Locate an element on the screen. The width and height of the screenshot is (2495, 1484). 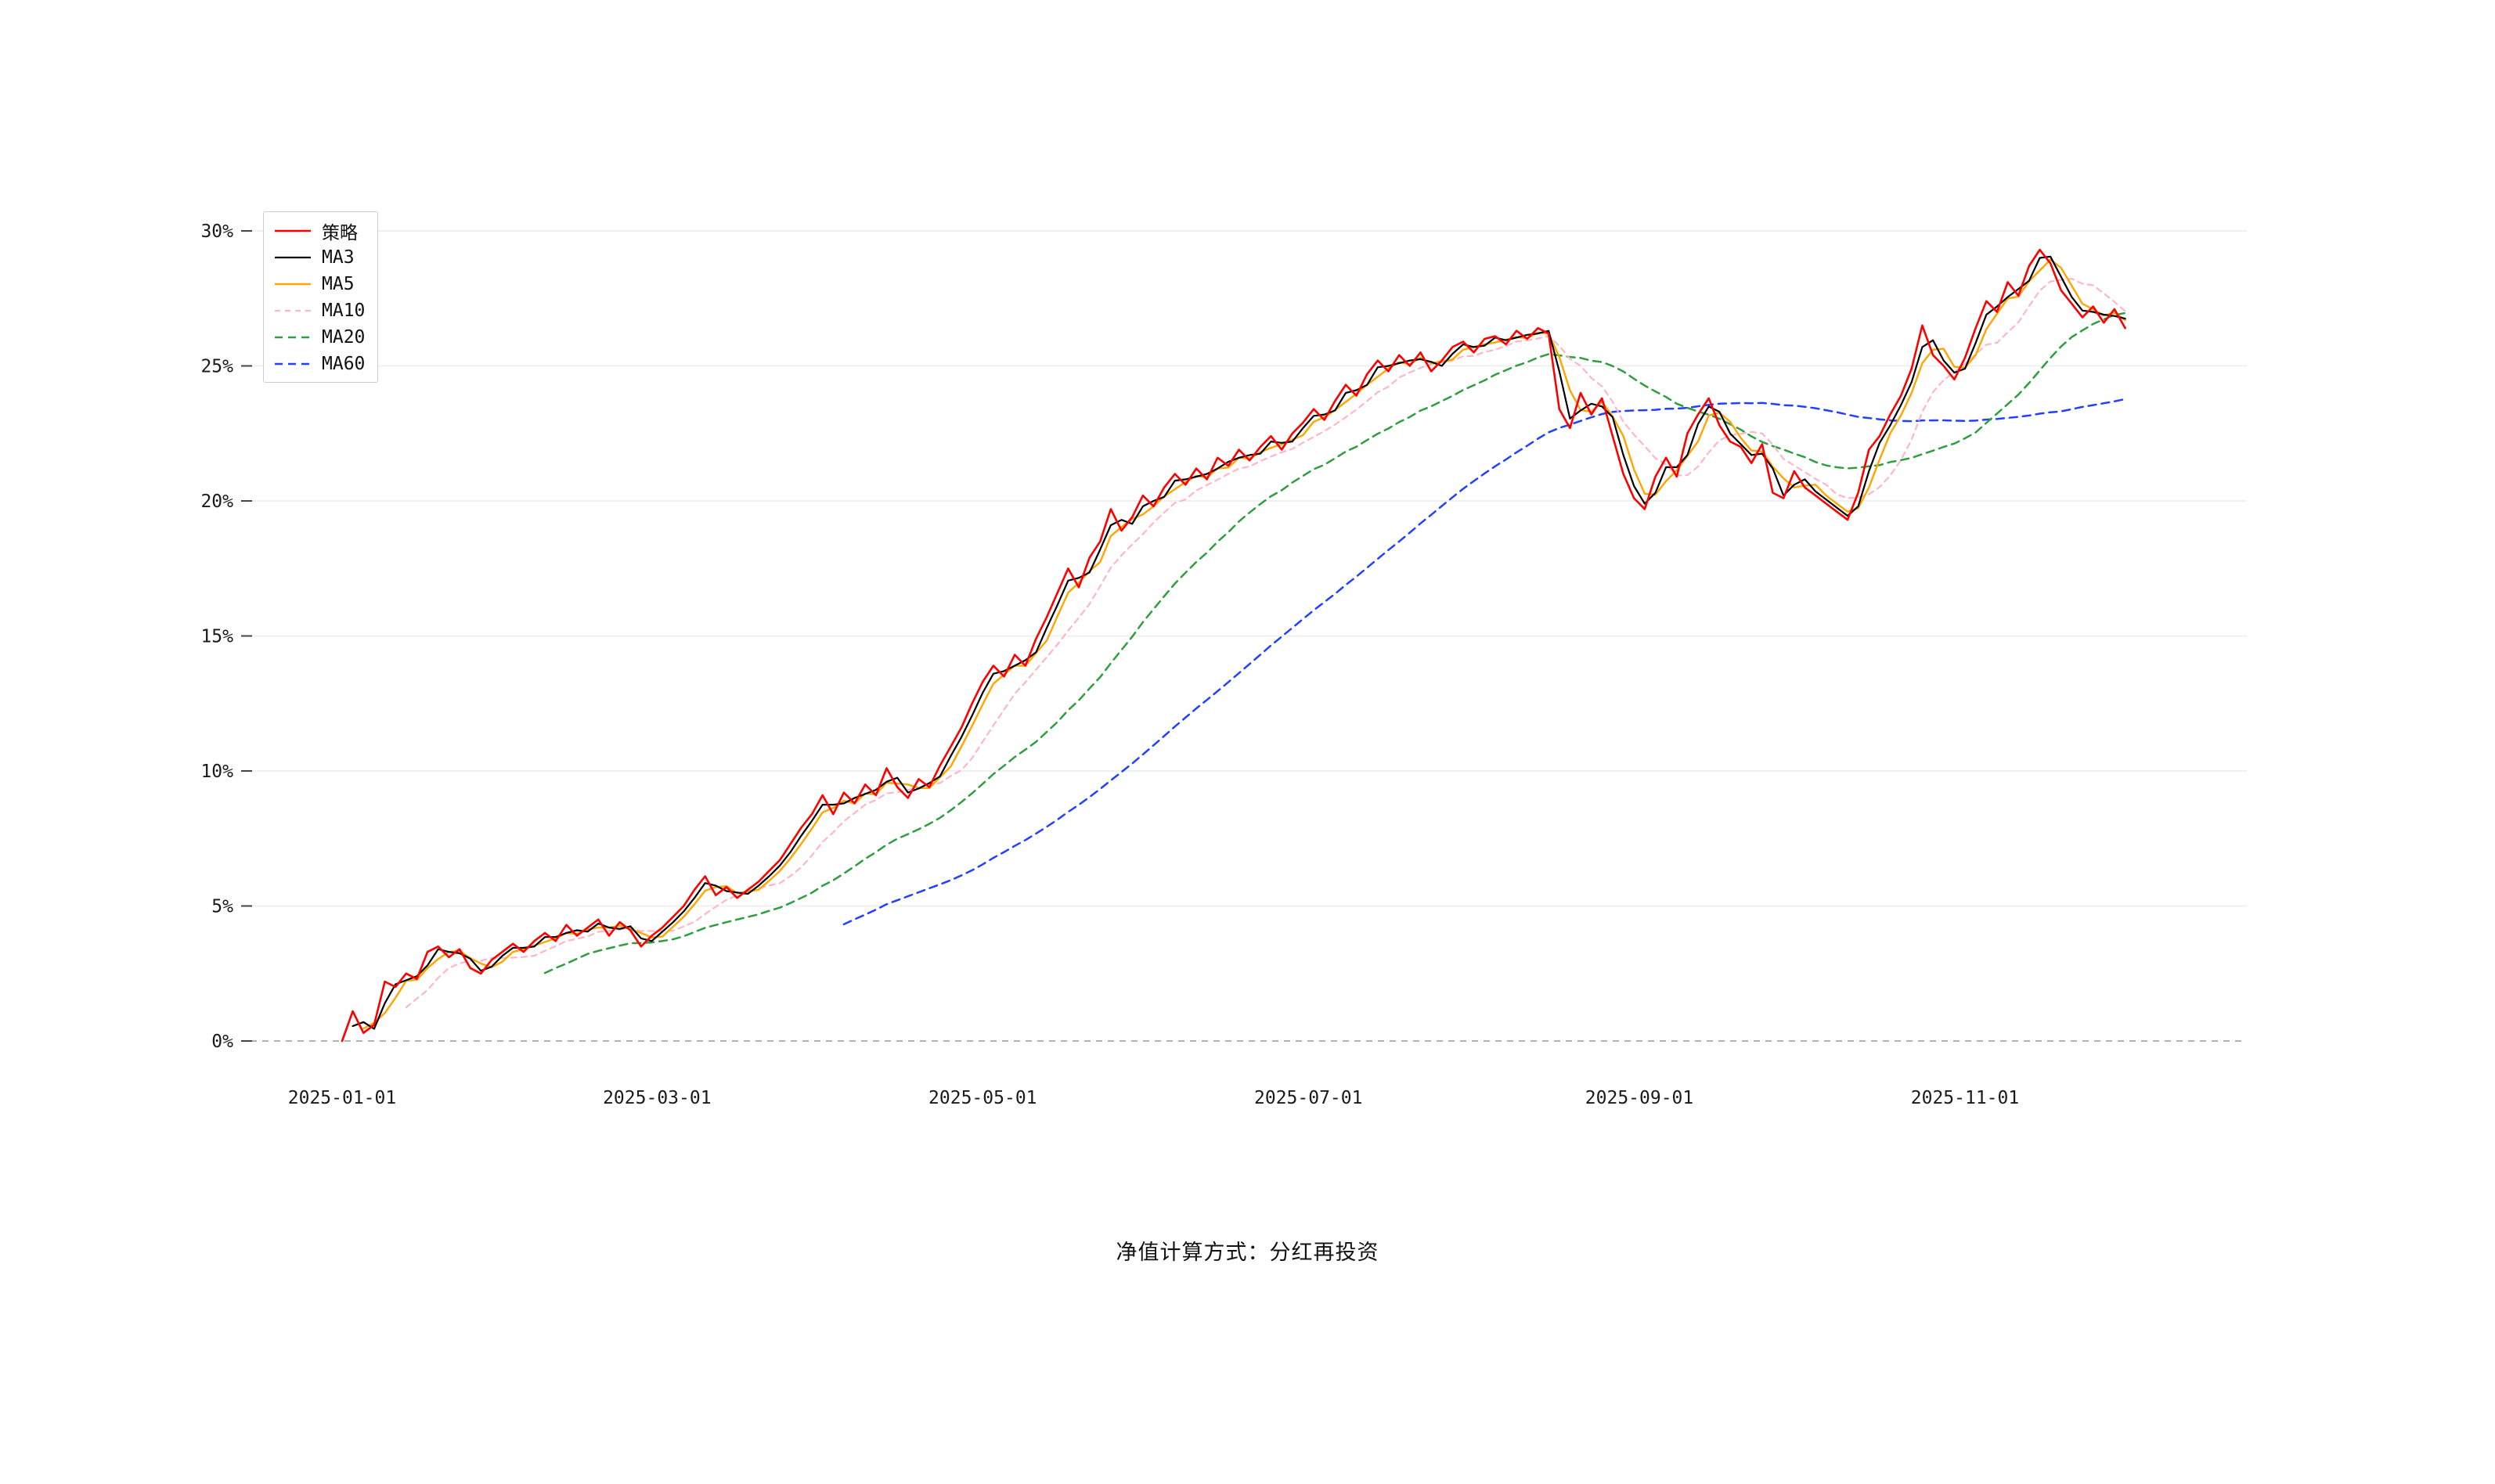
chart-legend: 策略 MA3 MA5 MA10 MA20 MA60 is located at coordinates (321, 297).